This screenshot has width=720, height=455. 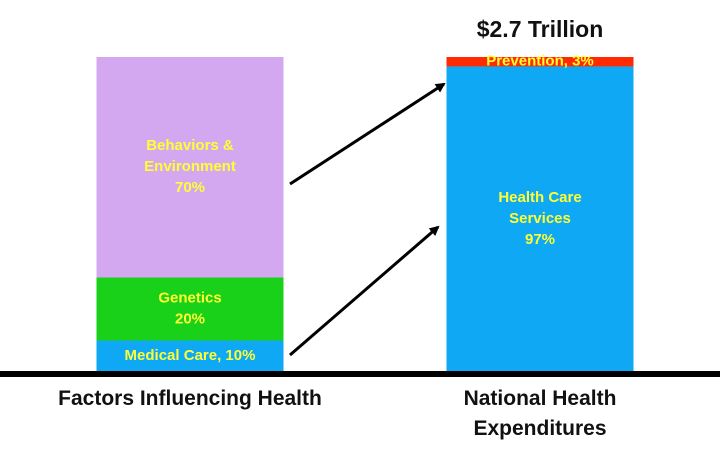 I want to click on segment-label: Behaviors &, so click(x=190, y=145).